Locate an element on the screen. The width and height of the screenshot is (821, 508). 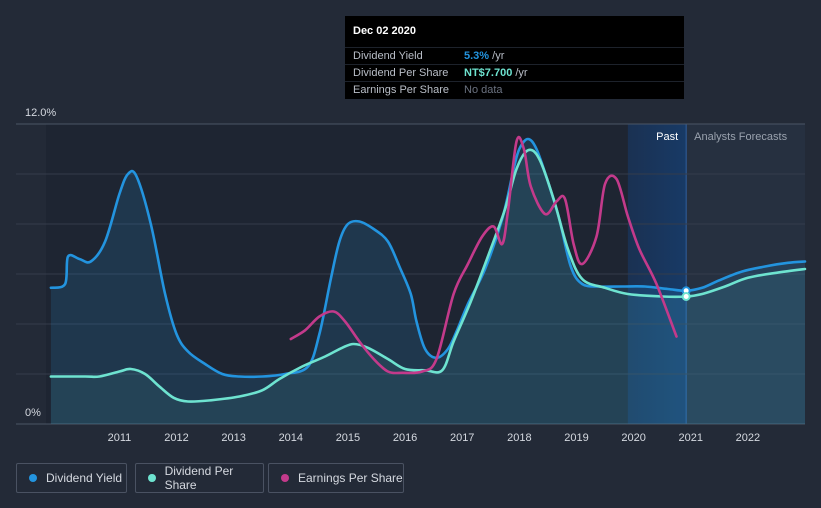
tooltip-label: Dividend Yield is located at coordinates (388, 56).